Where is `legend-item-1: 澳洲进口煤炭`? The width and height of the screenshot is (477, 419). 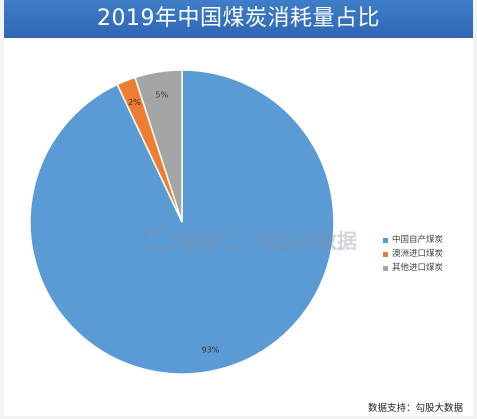 legend-item-1: 澳洲进口煤炭 is located at coordinates (413, 254).